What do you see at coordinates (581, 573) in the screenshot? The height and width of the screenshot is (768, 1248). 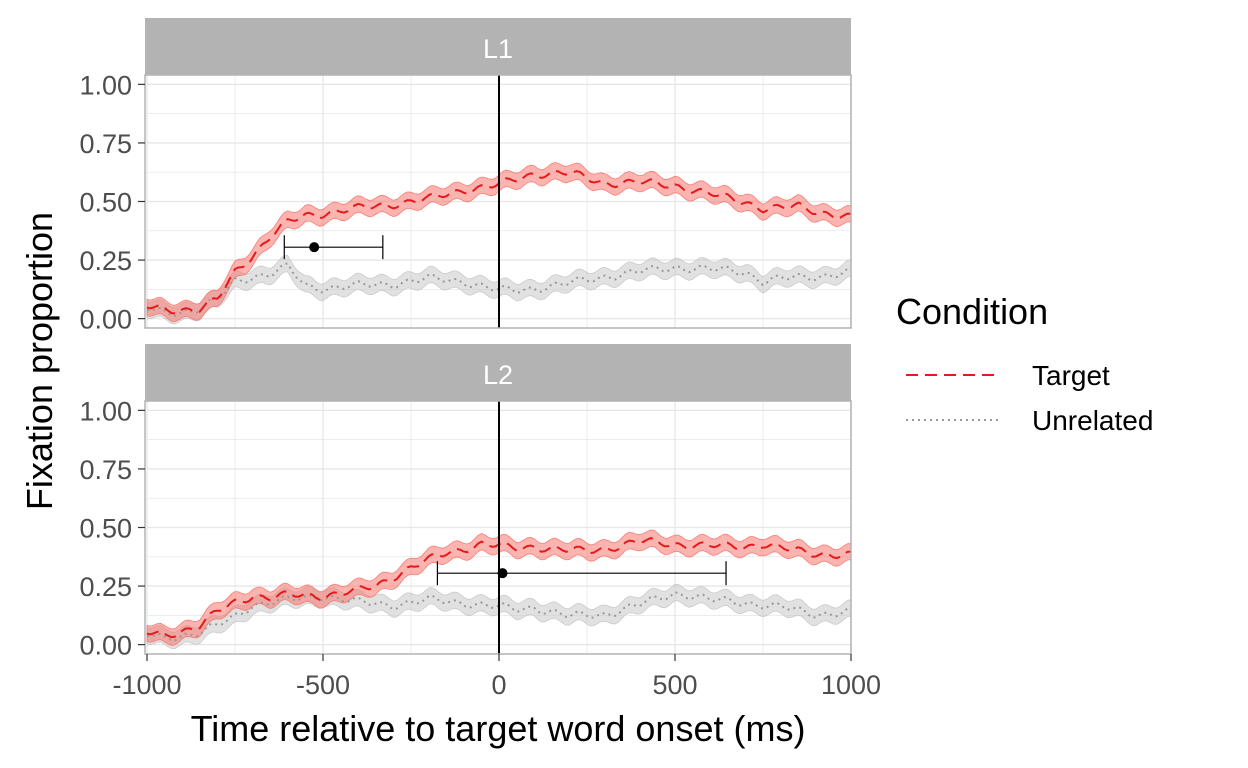 I see `panel-l2-errorbar` at bounding box center [581, 573].